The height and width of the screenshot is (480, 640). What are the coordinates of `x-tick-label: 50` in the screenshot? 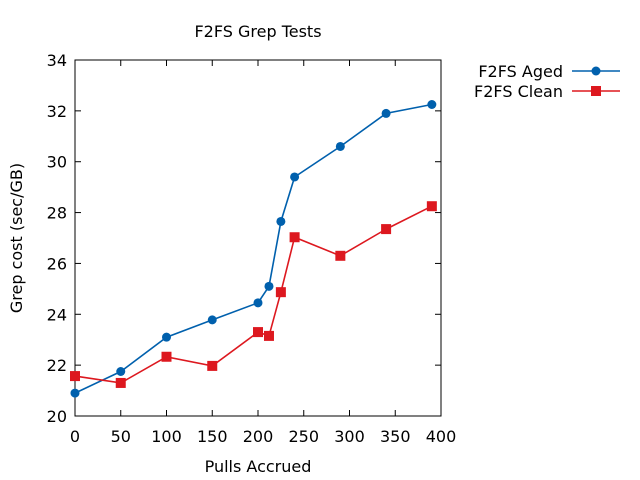 It's located at (121, 436).